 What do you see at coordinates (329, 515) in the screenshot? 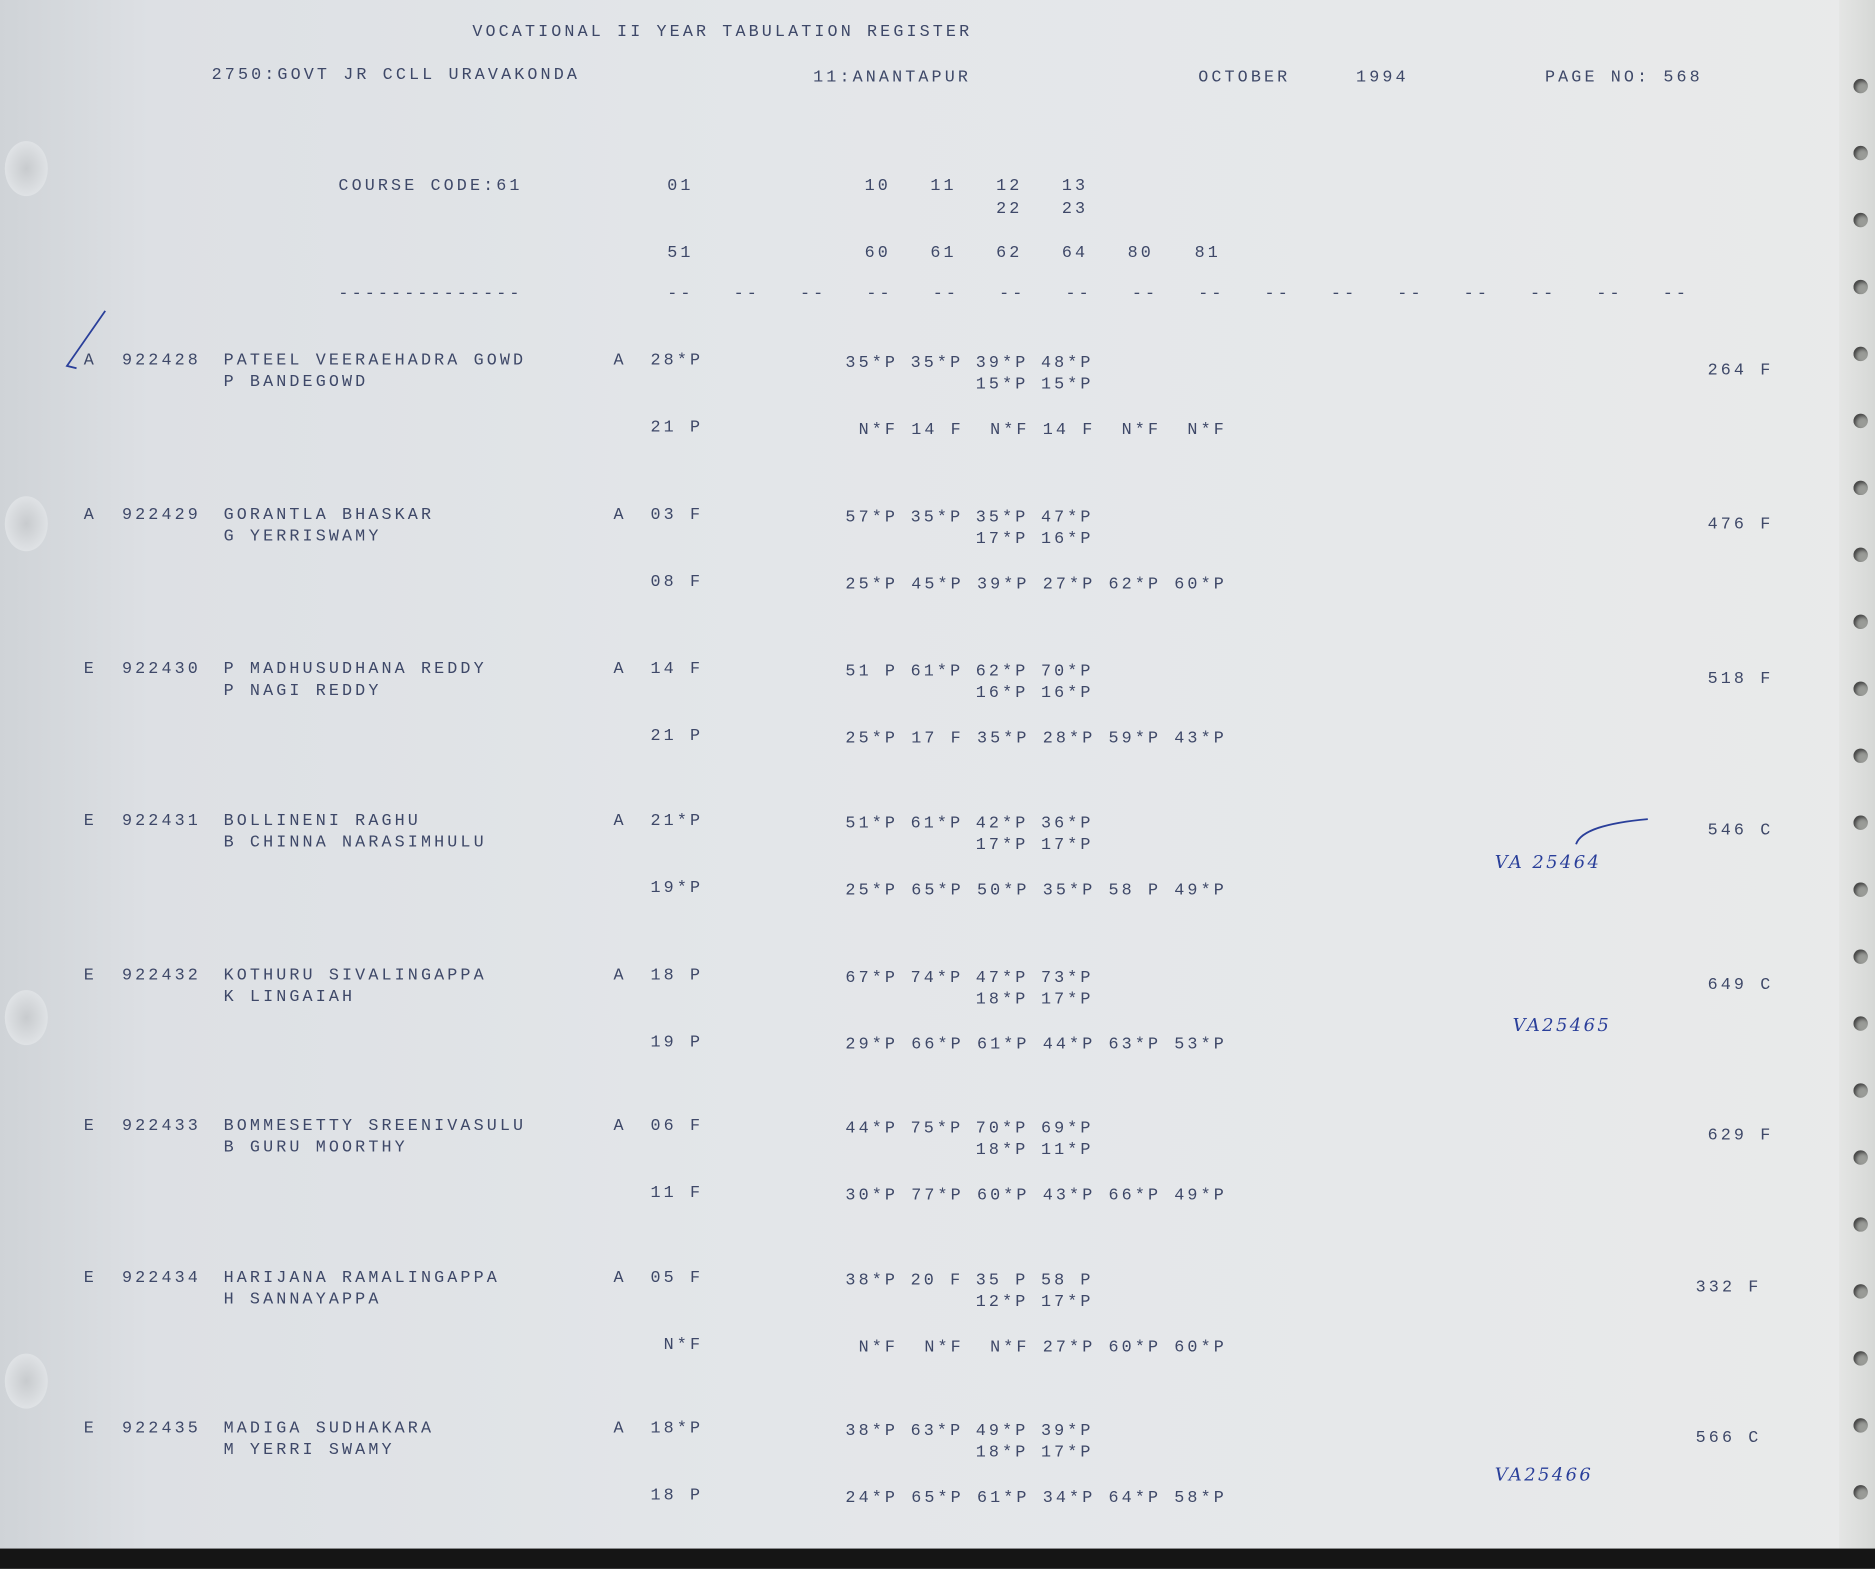
I see `student-name: GORANTLA BHASKAR` at bounding box center [329, 515].